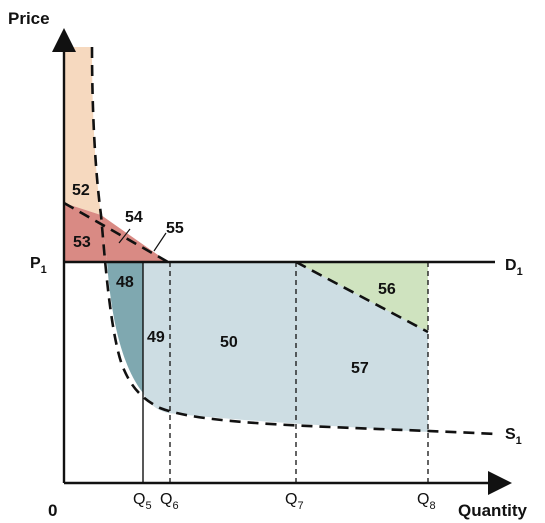  Describe the element at coordinates (52, 510) in the screenshot. I see `origin-label: 0` at that location.